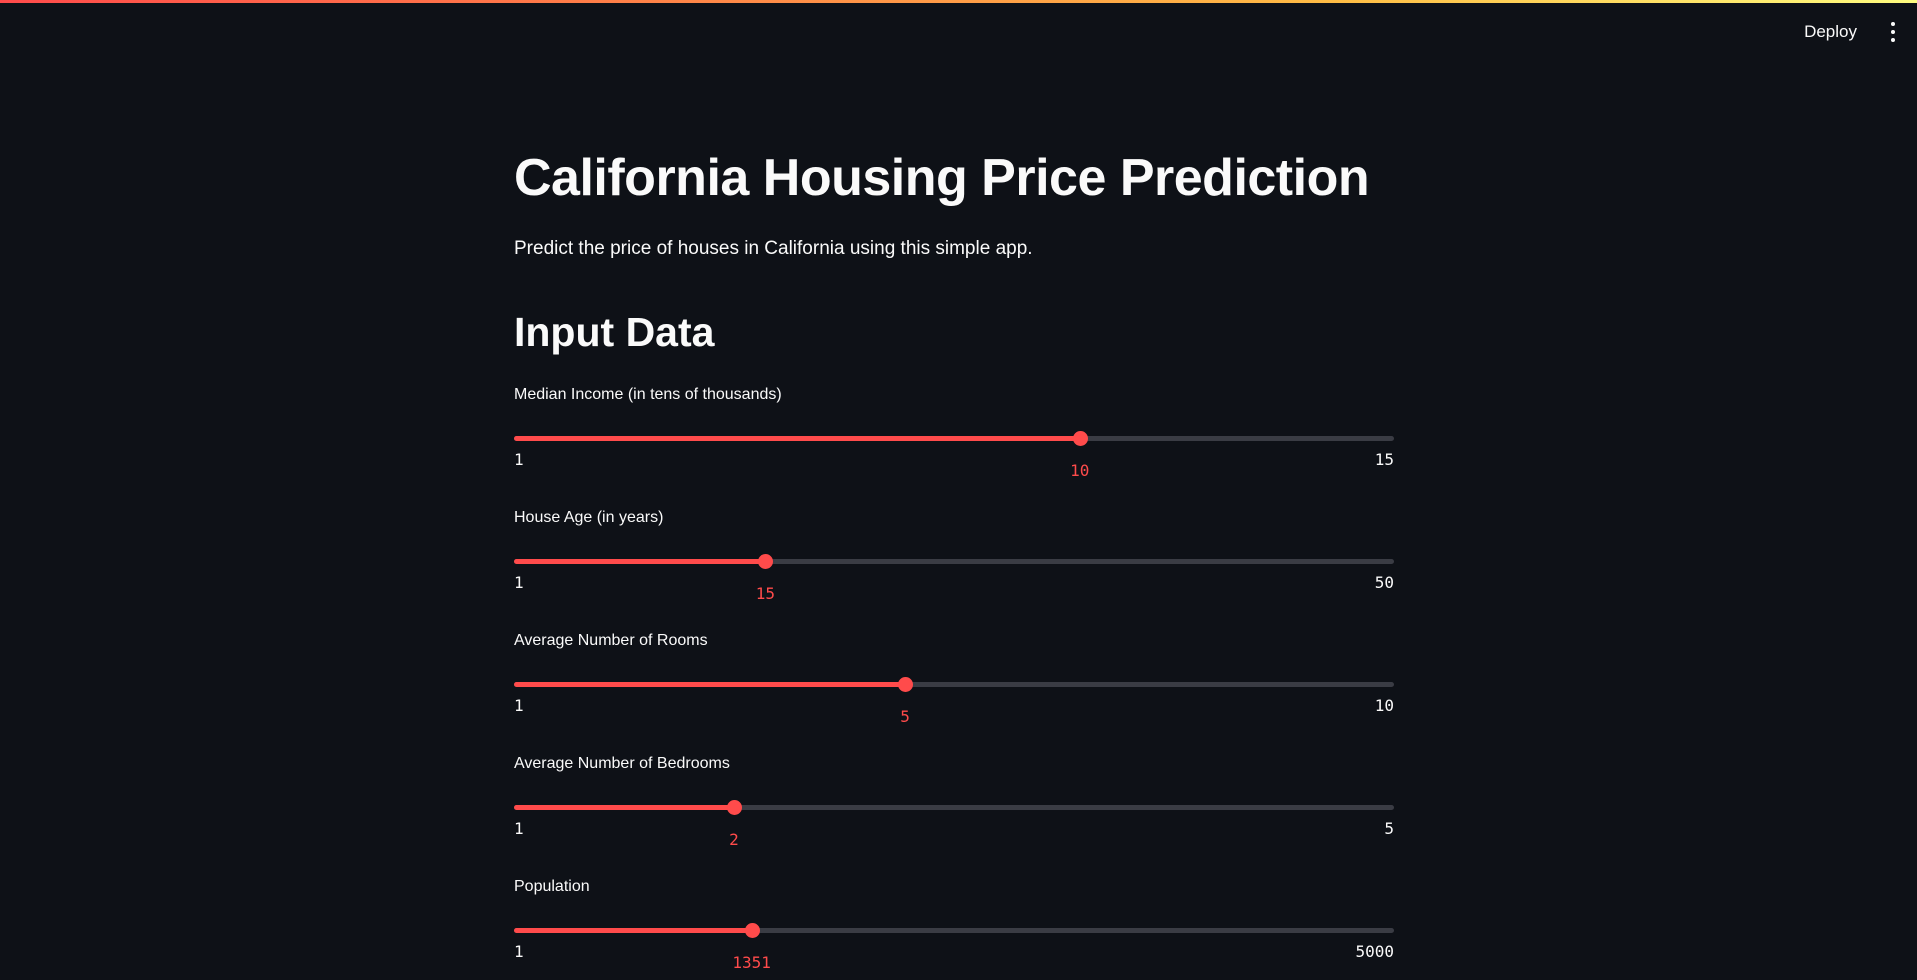 Image resolution: width=1917 pixels, height=980 pixels. I want to click on app-header: Deploy, so click(1851, 32).